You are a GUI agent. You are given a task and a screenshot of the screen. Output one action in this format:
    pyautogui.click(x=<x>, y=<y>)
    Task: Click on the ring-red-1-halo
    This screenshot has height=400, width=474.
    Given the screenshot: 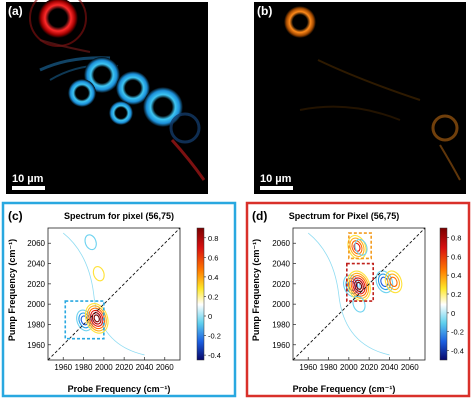 What is the action you would take?
    pyautogui.click(x=58, y=23)
    